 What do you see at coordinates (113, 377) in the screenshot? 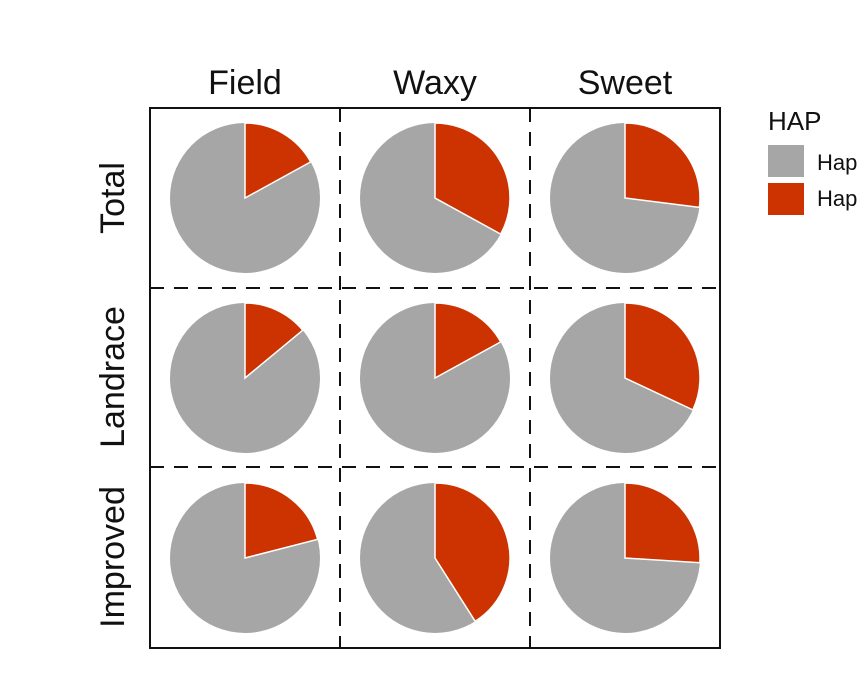
I see `row-label-landrace: Landrace` at bounding box center [113, 377].